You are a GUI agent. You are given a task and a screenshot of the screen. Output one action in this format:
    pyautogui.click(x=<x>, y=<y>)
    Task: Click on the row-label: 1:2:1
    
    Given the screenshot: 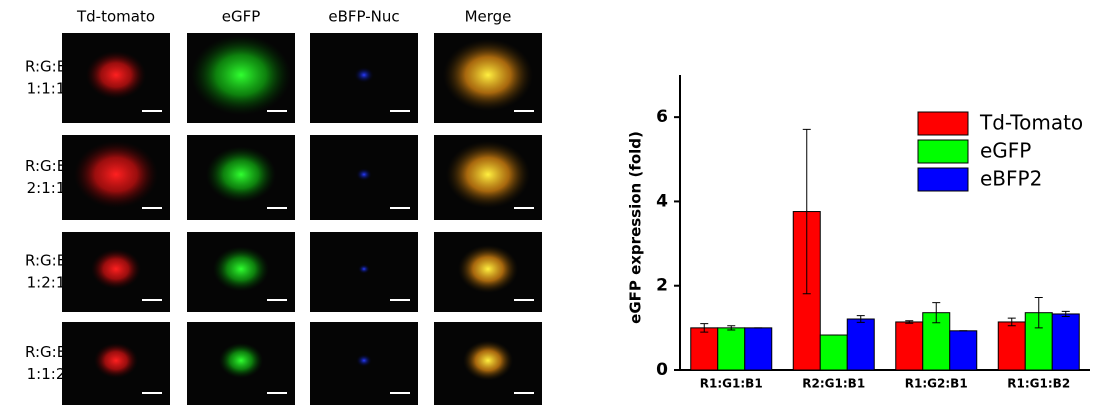 What is the action you would take?
    pyautogui.click(x=46, y=283)
    